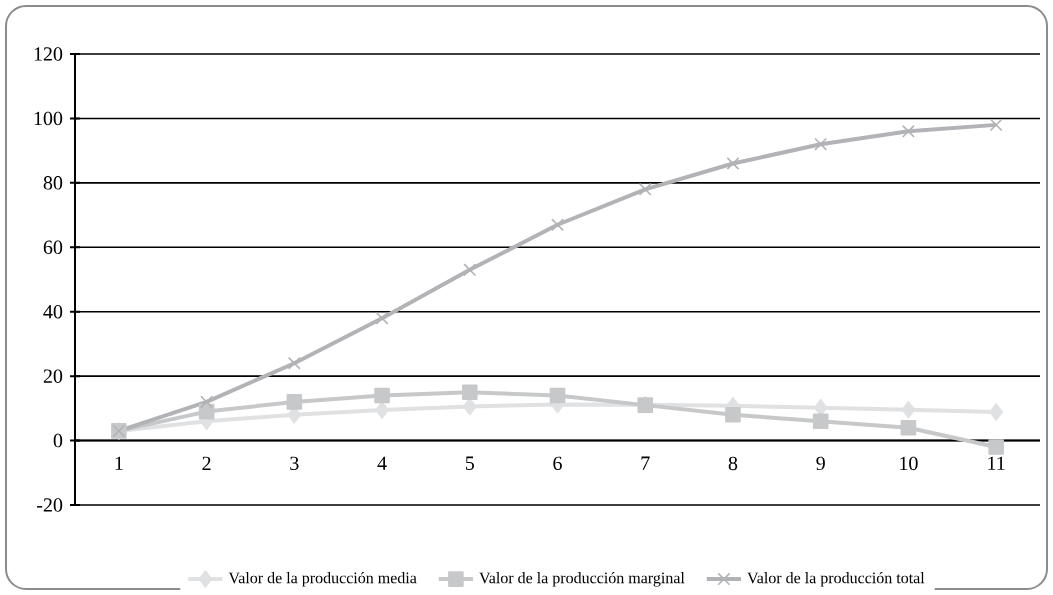 The width and height of the screenshot is (1053, 595). Describe the element at coordinates (206, 463) in the screenshot. I see `x-tick-label: 2` at that location.